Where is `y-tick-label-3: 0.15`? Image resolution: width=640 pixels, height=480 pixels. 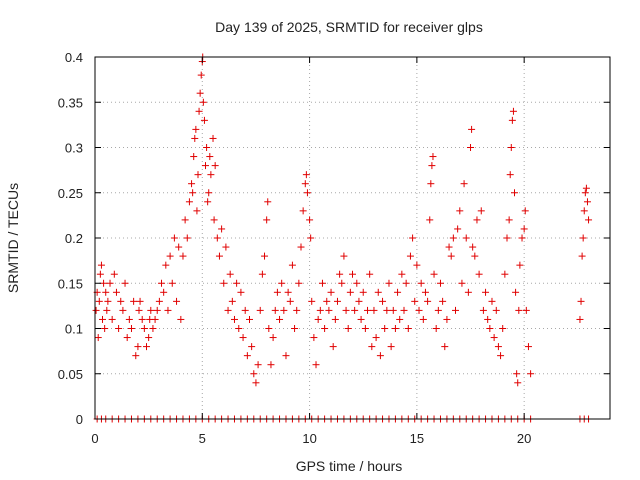 y-tick-label-3: 0.15 is located at coordinates (70, 283).